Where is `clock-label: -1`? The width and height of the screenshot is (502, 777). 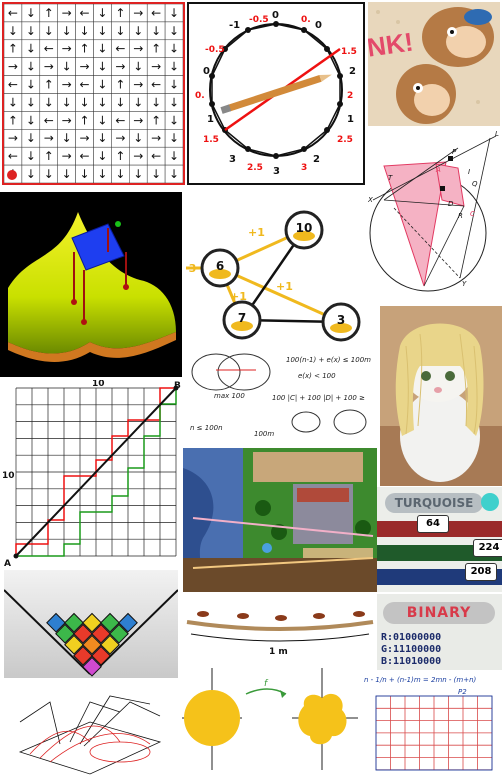 clock-label: -1 is located at coordinates (234, 25).